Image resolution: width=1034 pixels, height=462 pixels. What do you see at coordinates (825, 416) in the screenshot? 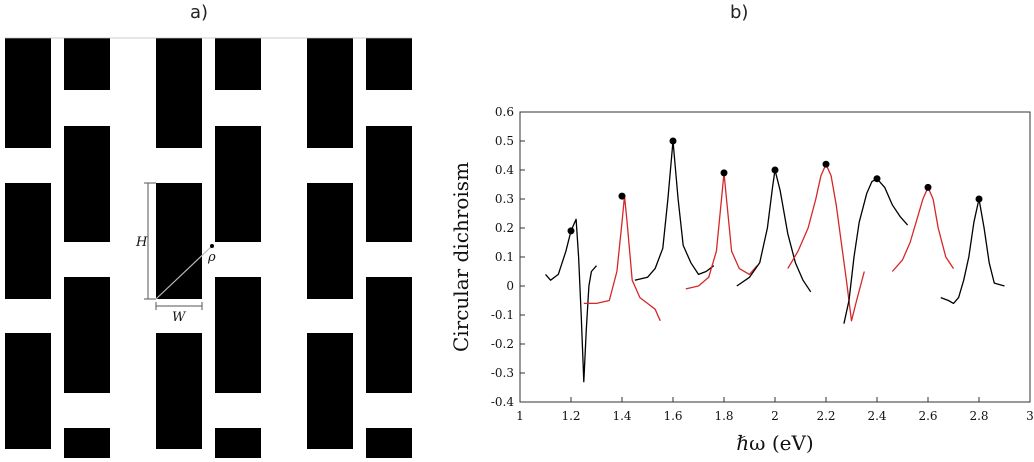
I see `x-tick-label: 2.2` at bounding box center [825, 416].